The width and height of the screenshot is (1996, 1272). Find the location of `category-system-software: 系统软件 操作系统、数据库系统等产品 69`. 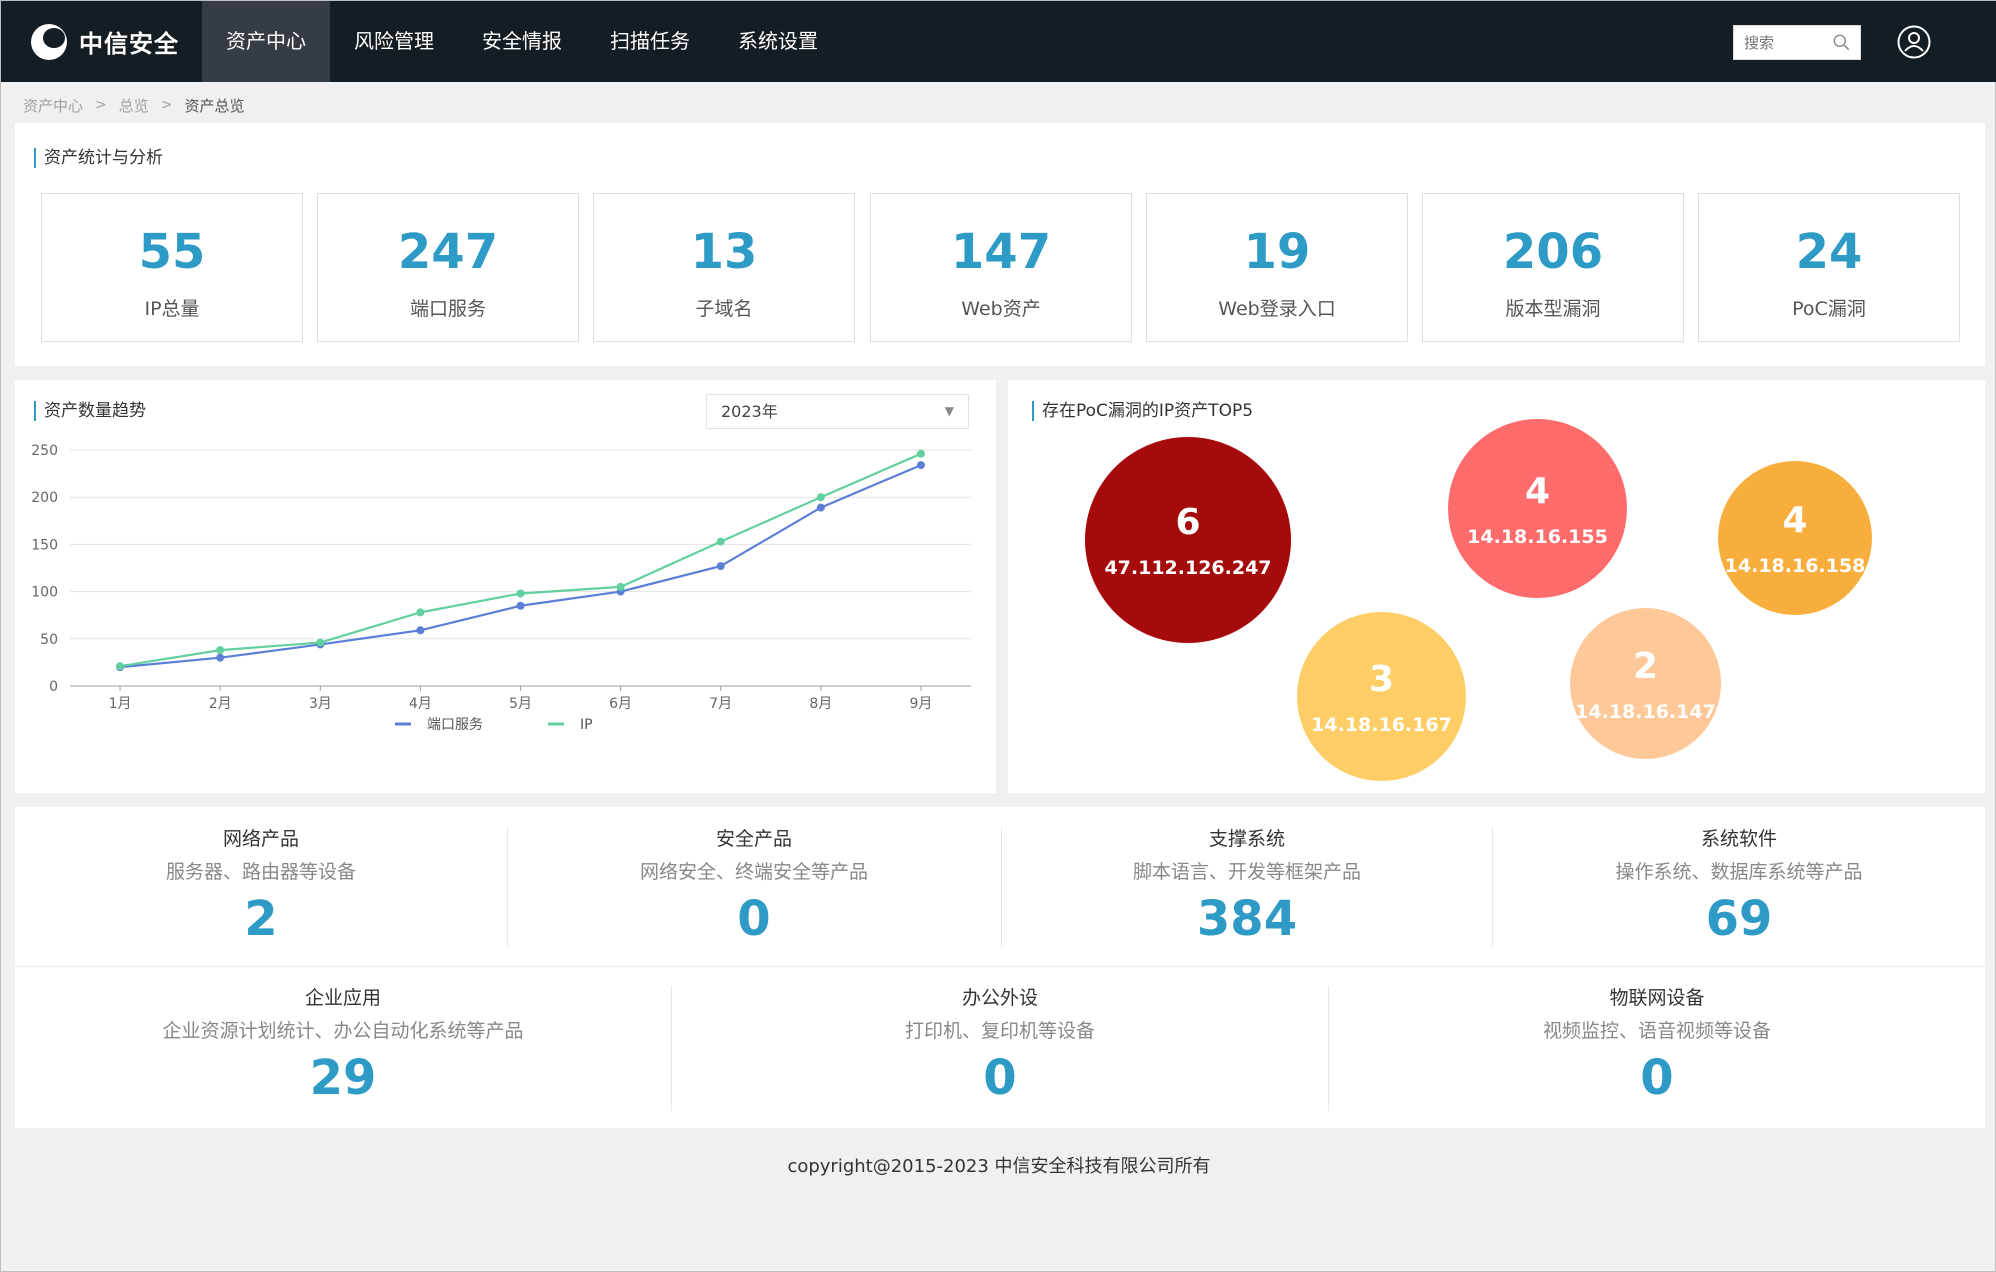

category-system-software: 系统软件 操作系统、数据库系统等产品 69 is located at coordinates (1739, 887).